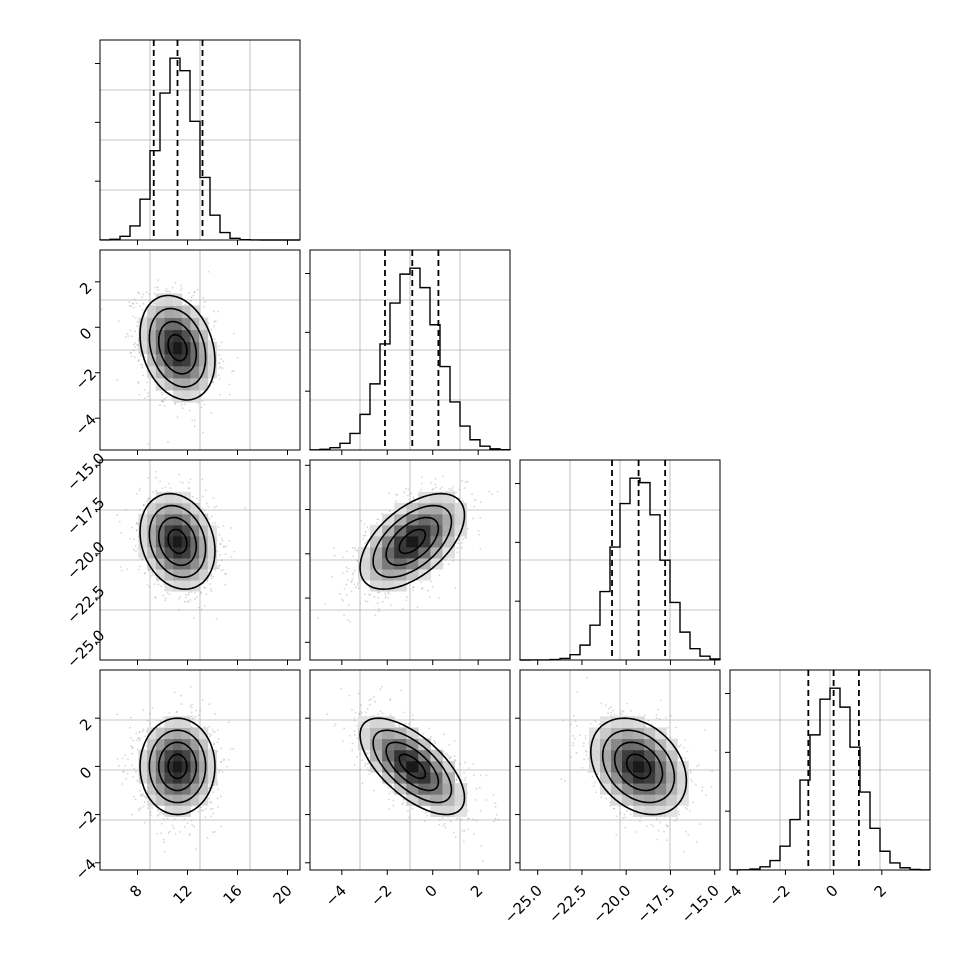 The height and width of the screenshot is (970, 970). I want to click on scatter-panel-3-0: 8 12 16 20−4−202, so click(186, 788).